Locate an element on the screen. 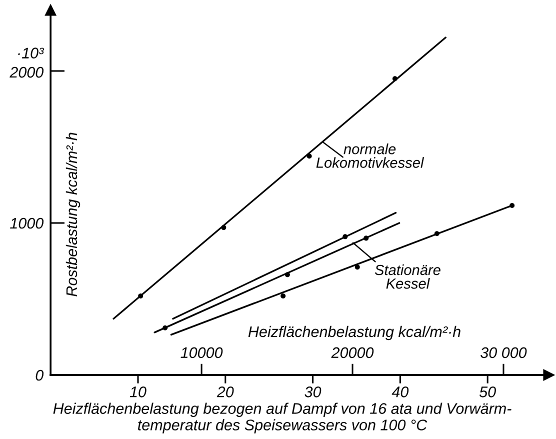 The height and width of the screenshot is (439, 556). x-axis-title: Heizflächenbelastung bezogen auf Dampf von 16 ata und Vorwärm- temperatur des Speisewassers von 100 °C is located at coordinates (282, 418).